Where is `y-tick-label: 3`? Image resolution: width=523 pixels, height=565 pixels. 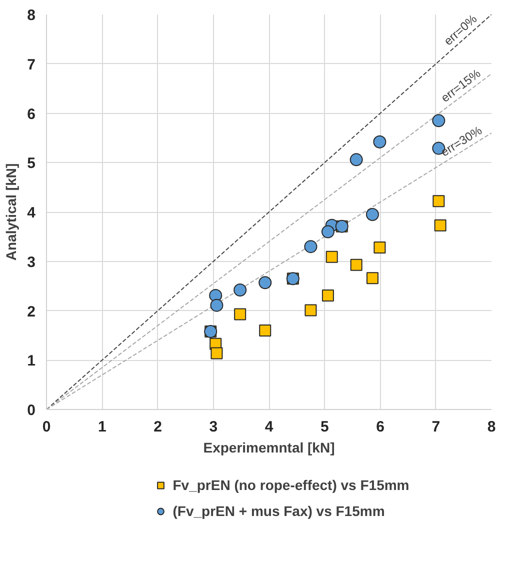 y-tick-label: 3 is located at coordinates (31, 262).